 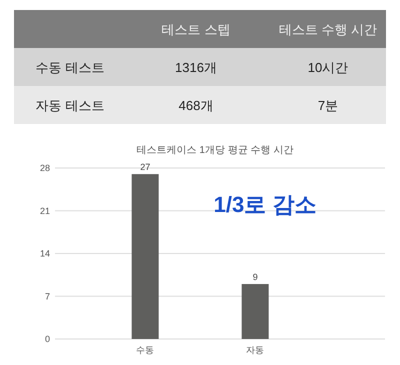 What do you see at coordinates (196, 29) in the screenshot?
I see `category-label: 테스트 스텝` at bounding box center [196, 29].